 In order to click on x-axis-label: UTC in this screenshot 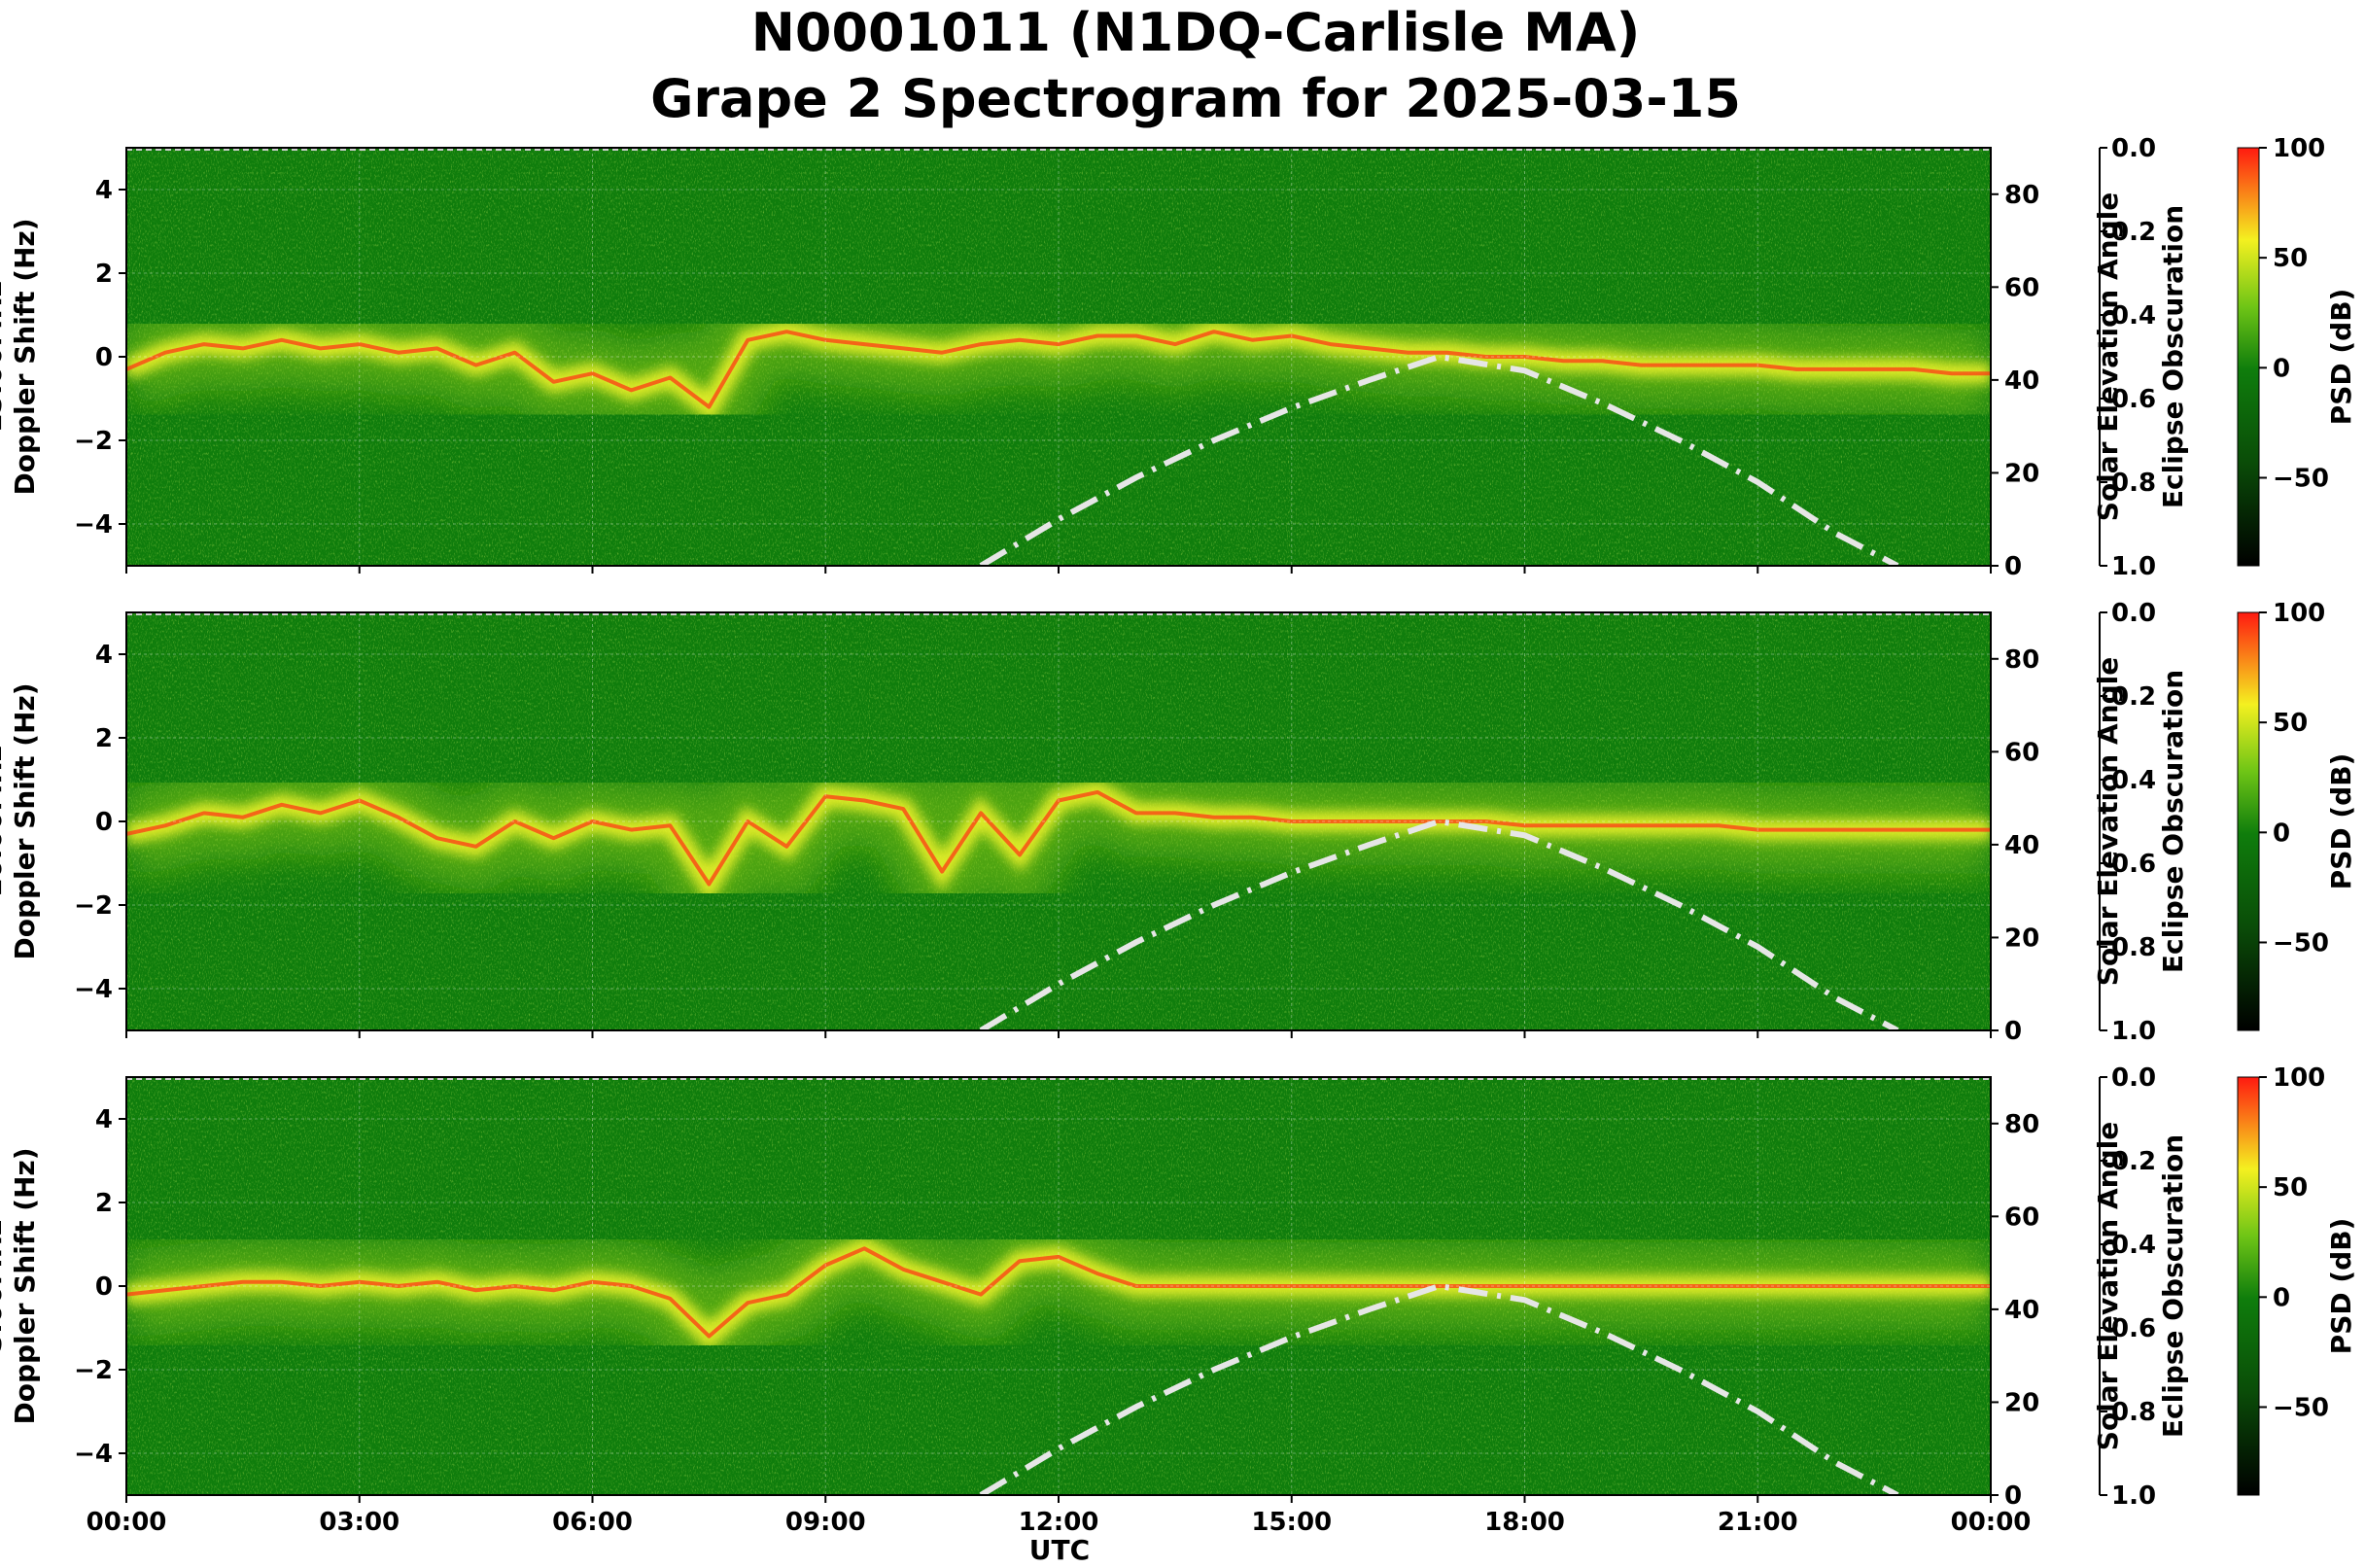, I will do `click(1060, 1550)`.